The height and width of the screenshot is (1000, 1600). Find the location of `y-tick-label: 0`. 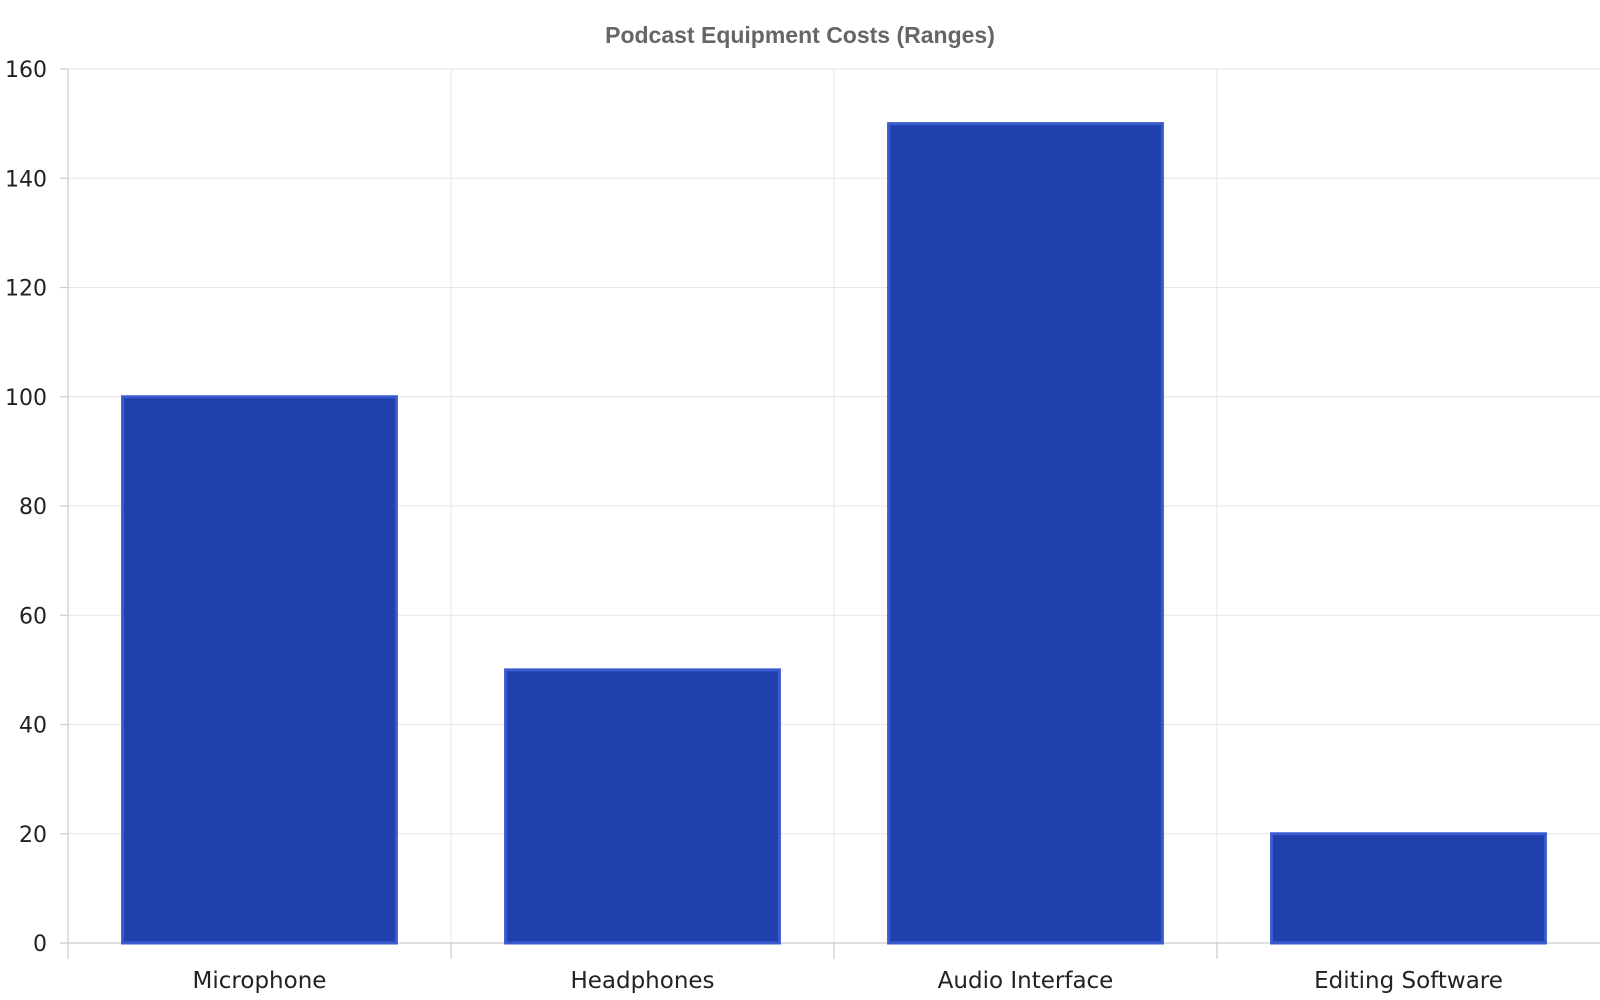

y-tick-label: 0 is located at coordinates (40, 944).